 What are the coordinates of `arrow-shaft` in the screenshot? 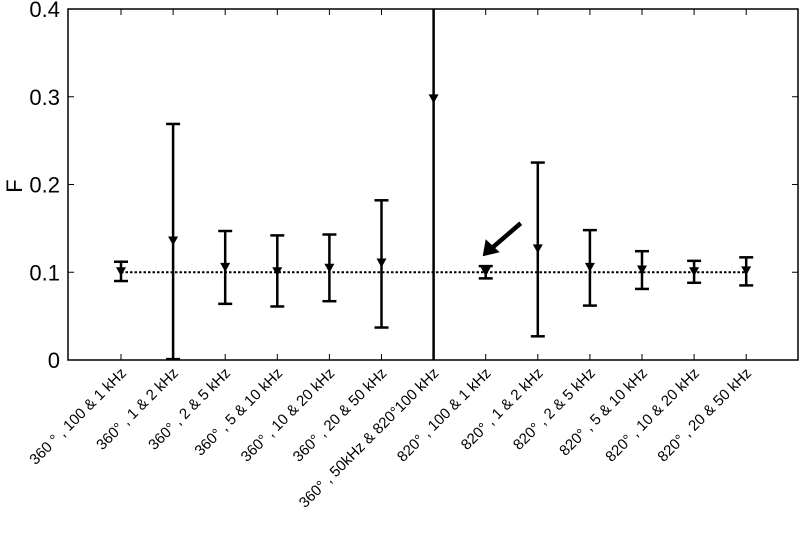 It's located at (506, 235).